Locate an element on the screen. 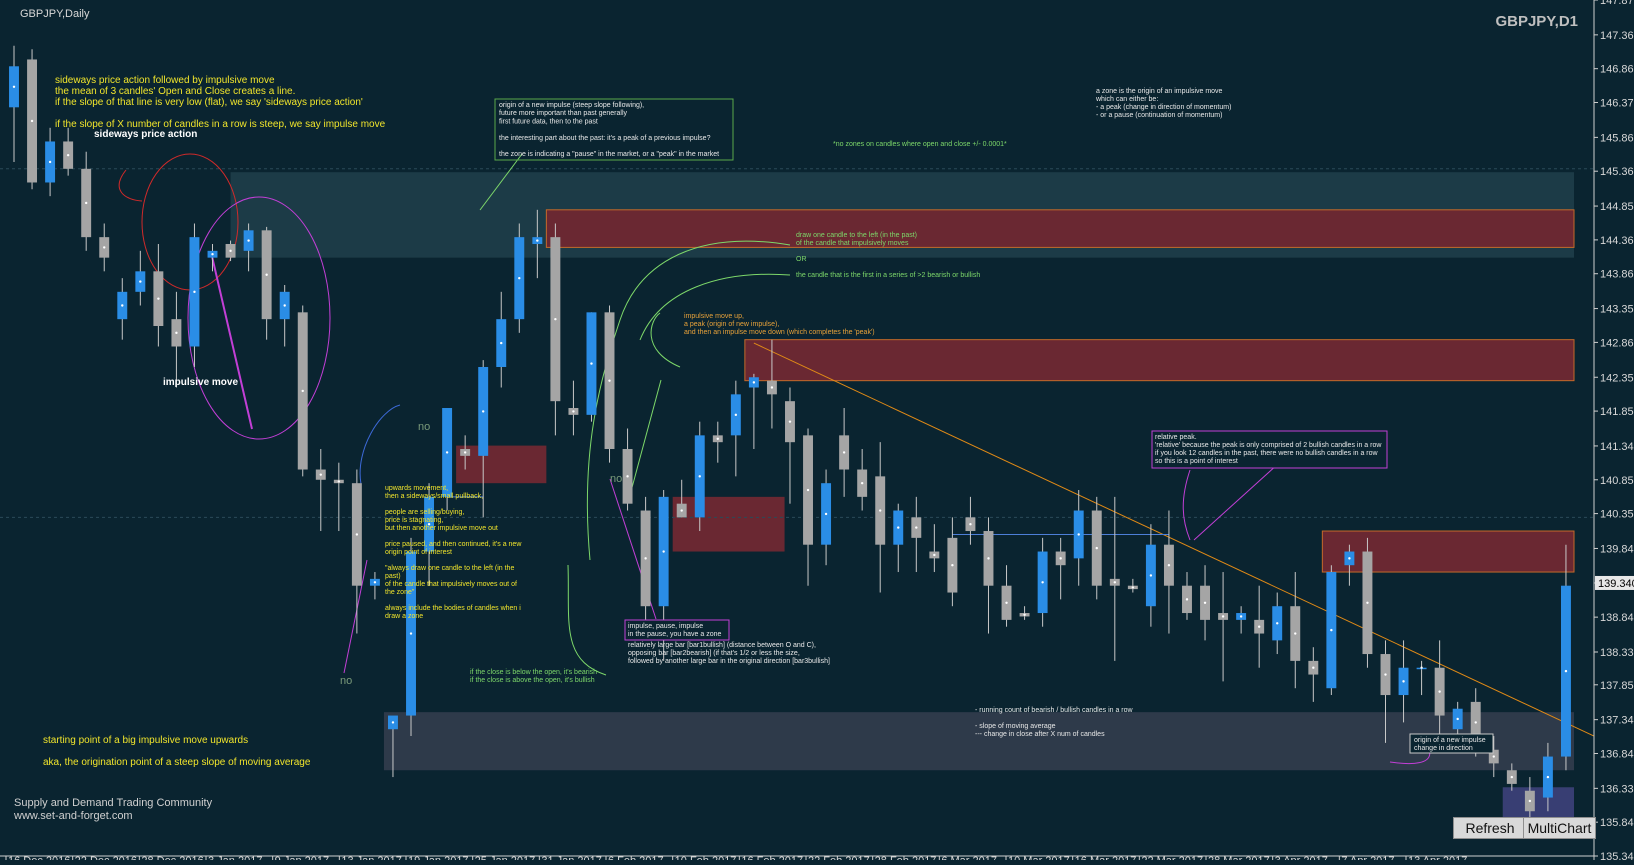 The height and width of the screenshot is (865, 1634). blue-arrow is located at coordinates (380, 444).